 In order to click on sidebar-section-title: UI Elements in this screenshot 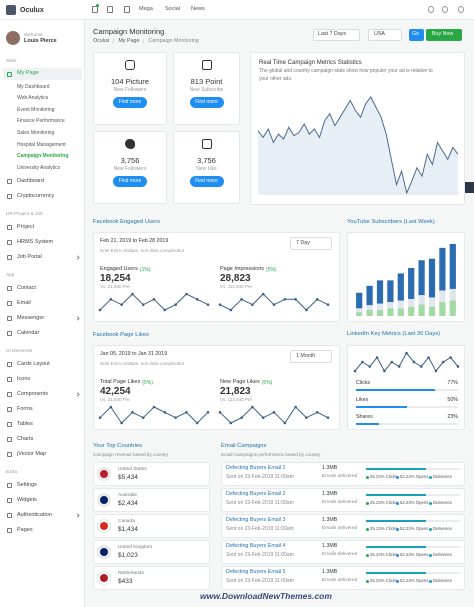, I will do `click(19, 352)`.